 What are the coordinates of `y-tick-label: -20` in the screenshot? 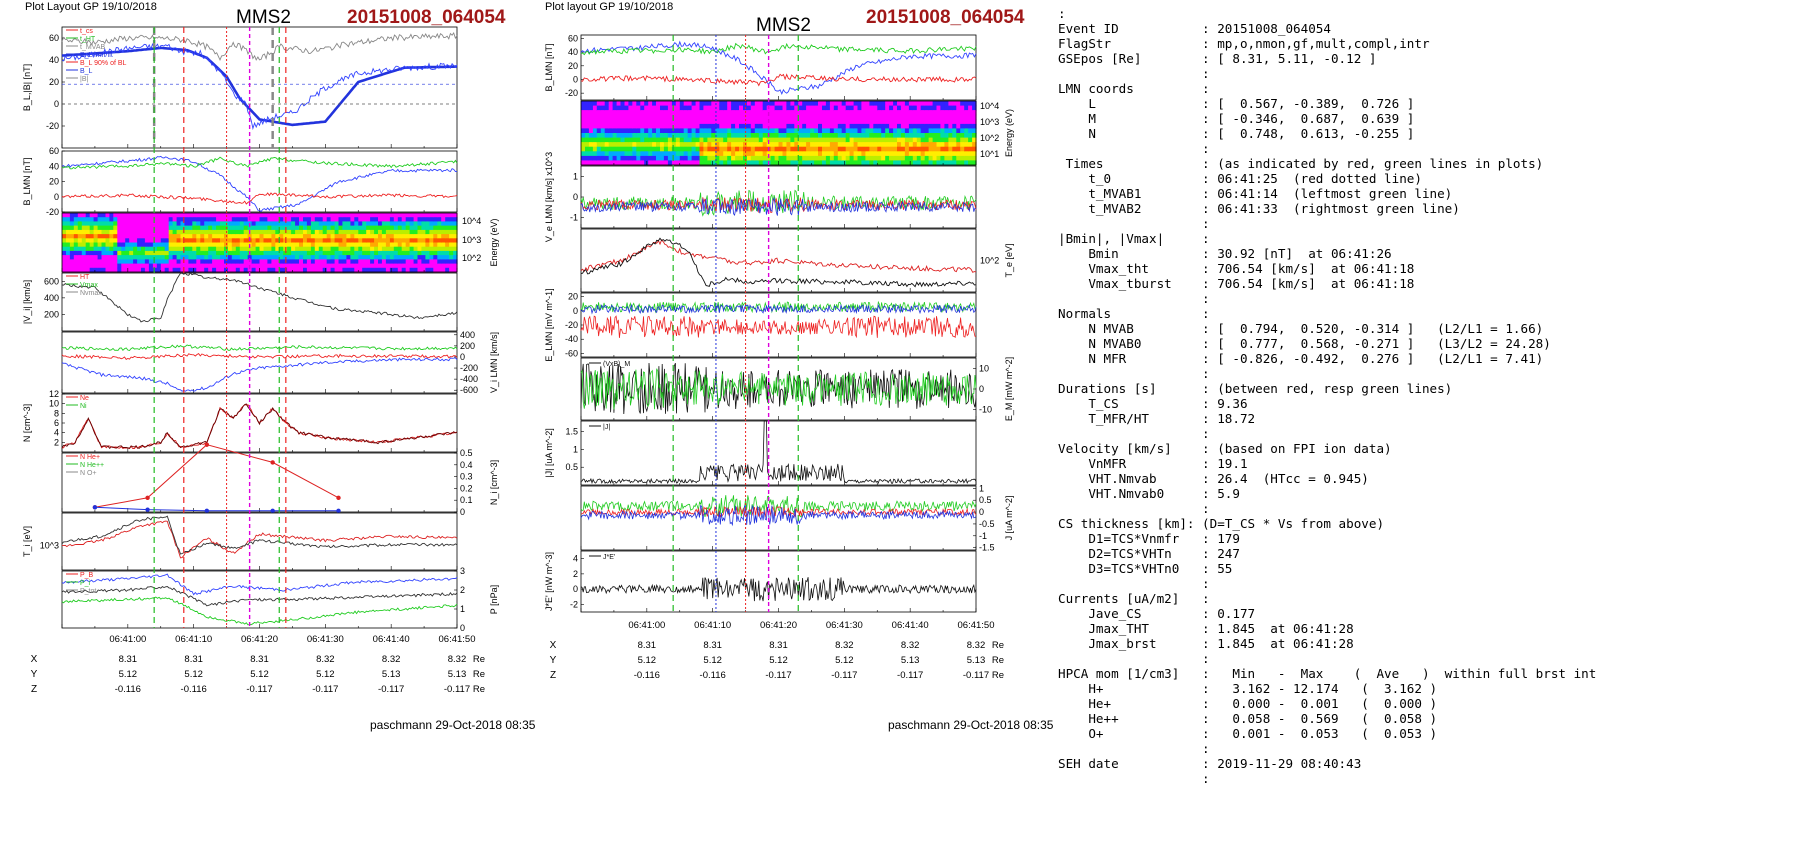 It's located at (571, 325).